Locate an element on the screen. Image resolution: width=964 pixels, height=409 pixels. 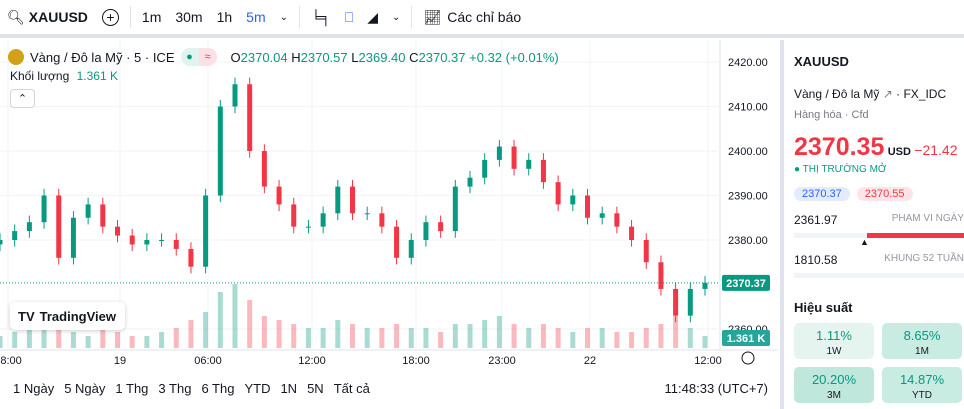
perf-1w: 1.11% 1W is located at coordinates (834, 341).